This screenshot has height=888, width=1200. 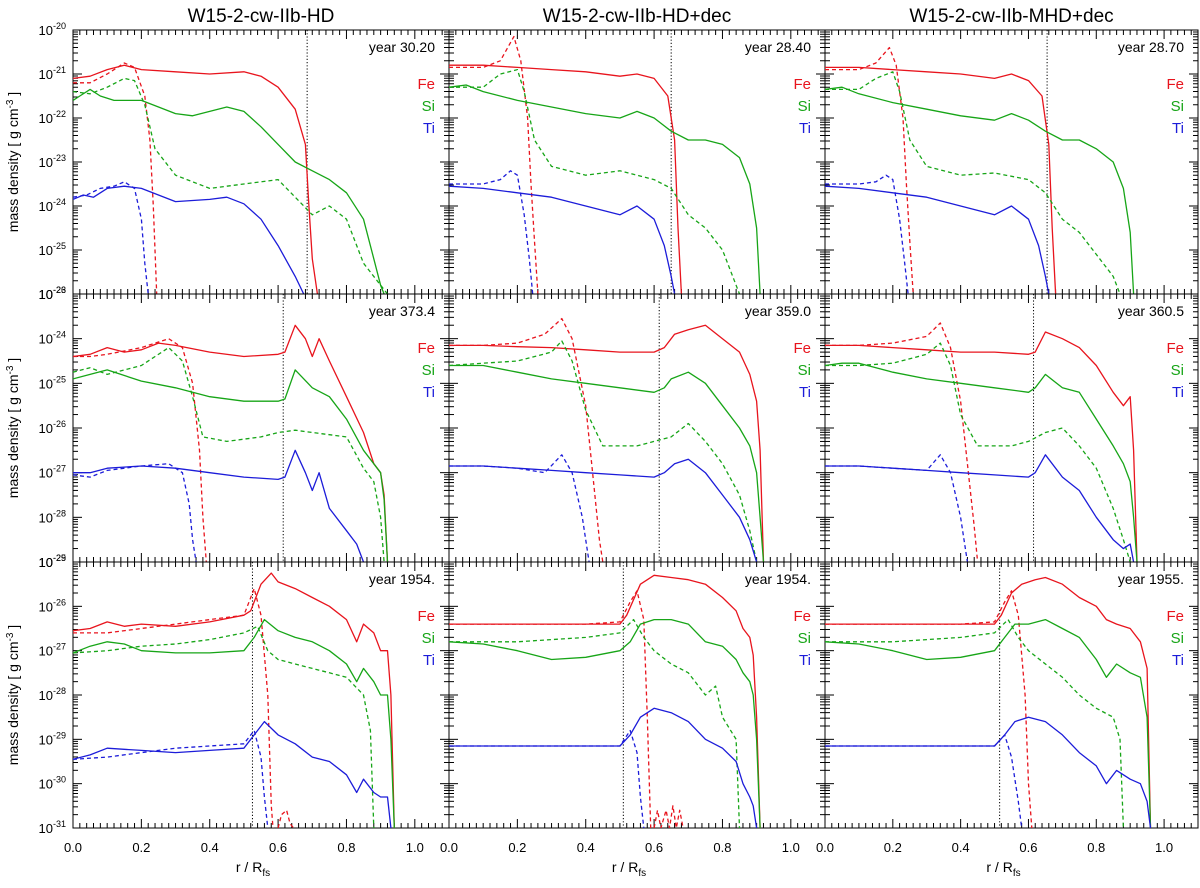 What do you see at coordinates (52, 382) in the screenshot?
I see `y-tick-label: 10-25` at bounding box center [52, 382].